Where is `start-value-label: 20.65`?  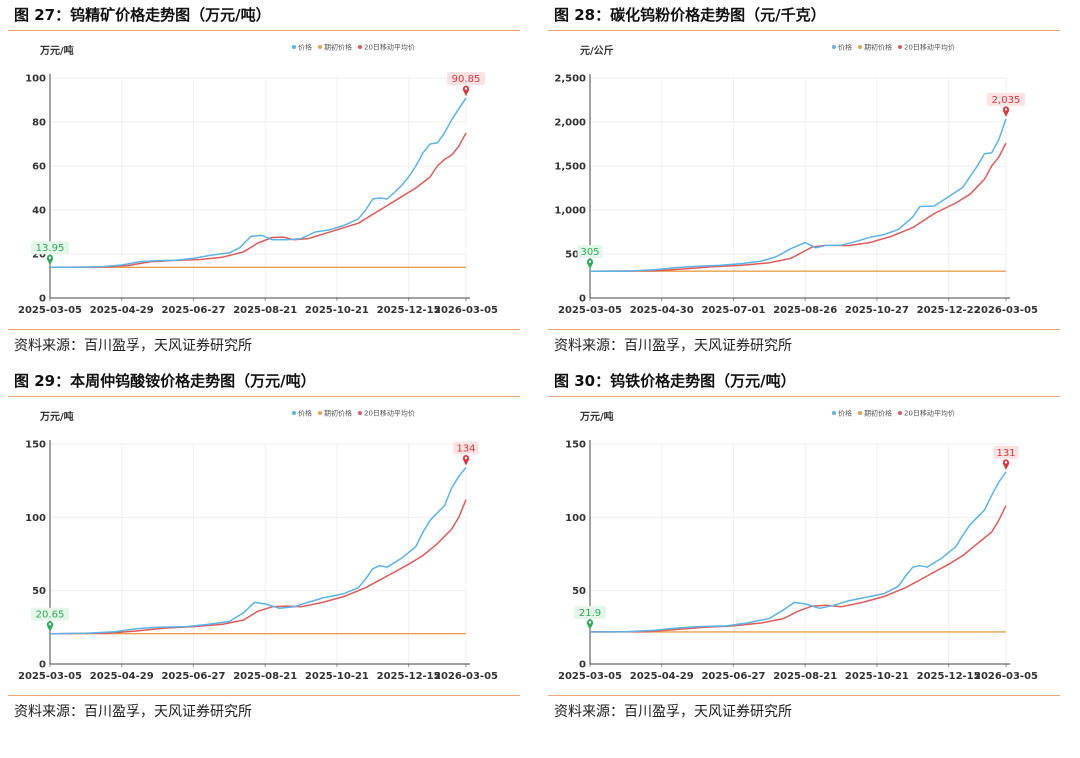
start-value-label: 20.65 is located at coordinates (50, 615).